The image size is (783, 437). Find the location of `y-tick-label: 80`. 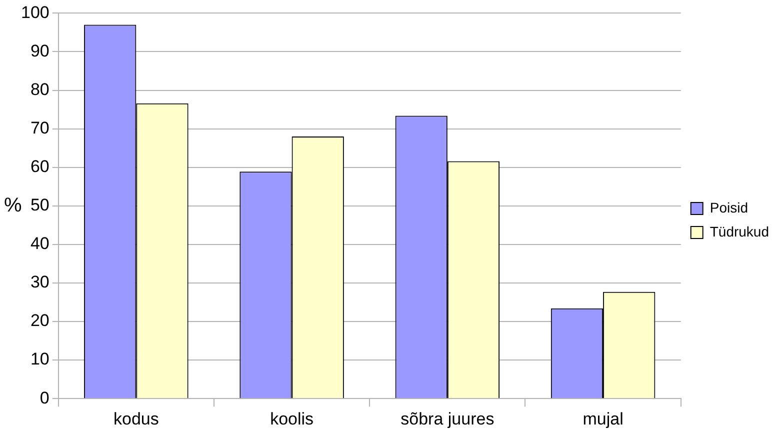

y-tick-label: 80 is located at coordinates (40, 89).